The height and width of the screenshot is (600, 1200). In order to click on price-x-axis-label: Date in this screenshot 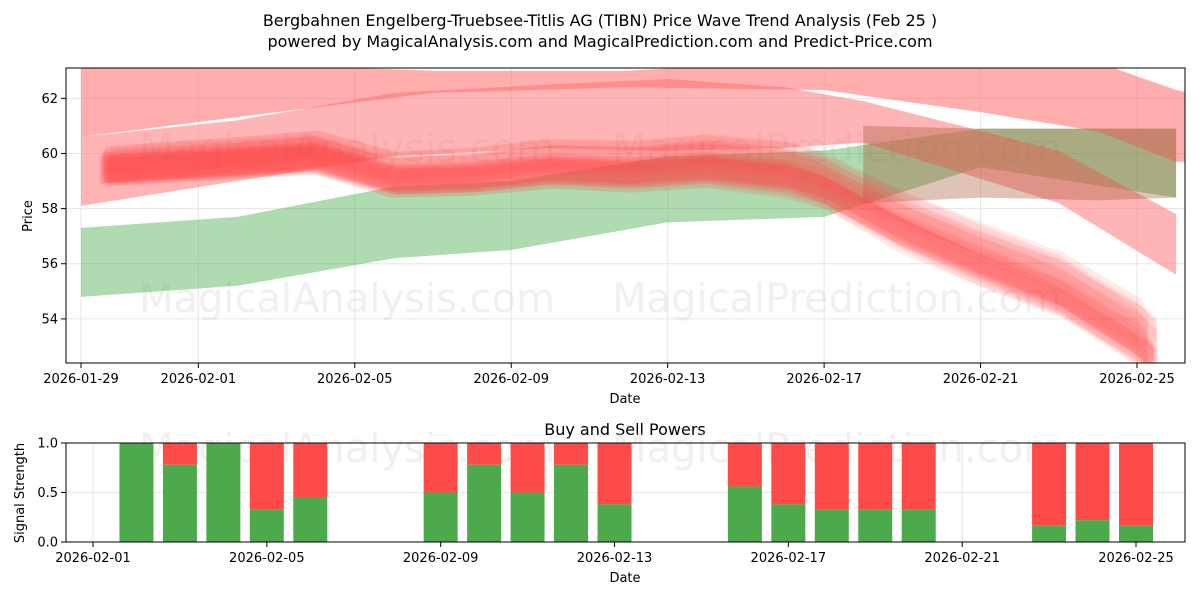, I will do `click(624, 399)`.